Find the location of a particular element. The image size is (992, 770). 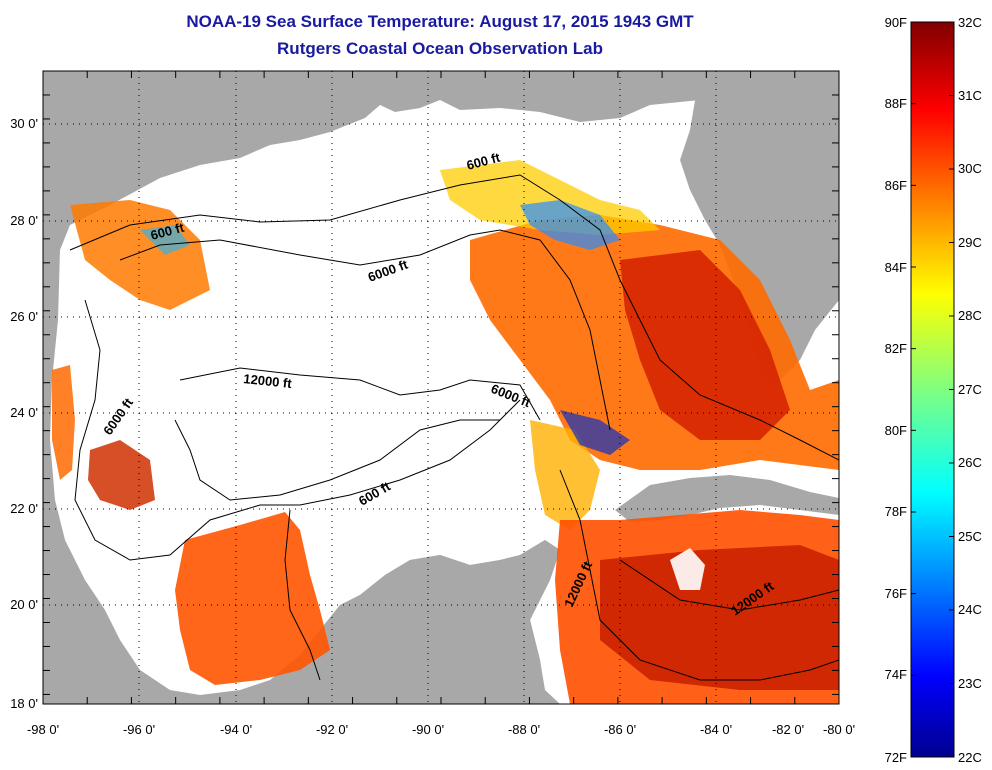

lat-label-26: 26 0' is located at coordinates (24, 316).